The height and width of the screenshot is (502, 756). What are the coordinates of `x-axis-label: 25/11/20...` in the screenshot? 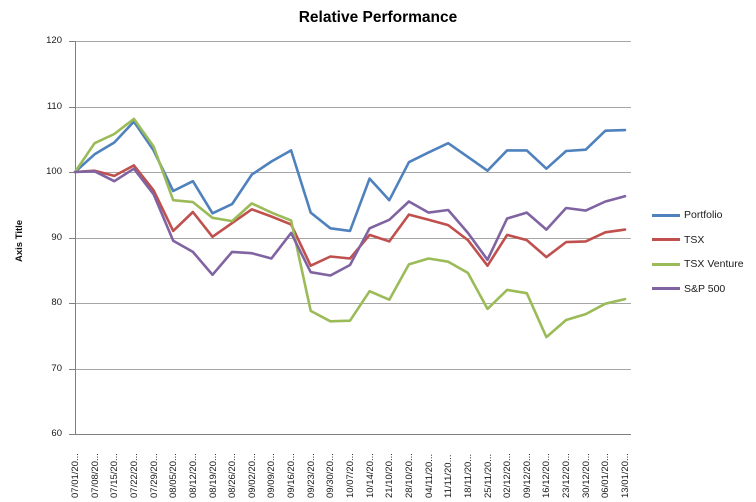 It's located at (488, 475).